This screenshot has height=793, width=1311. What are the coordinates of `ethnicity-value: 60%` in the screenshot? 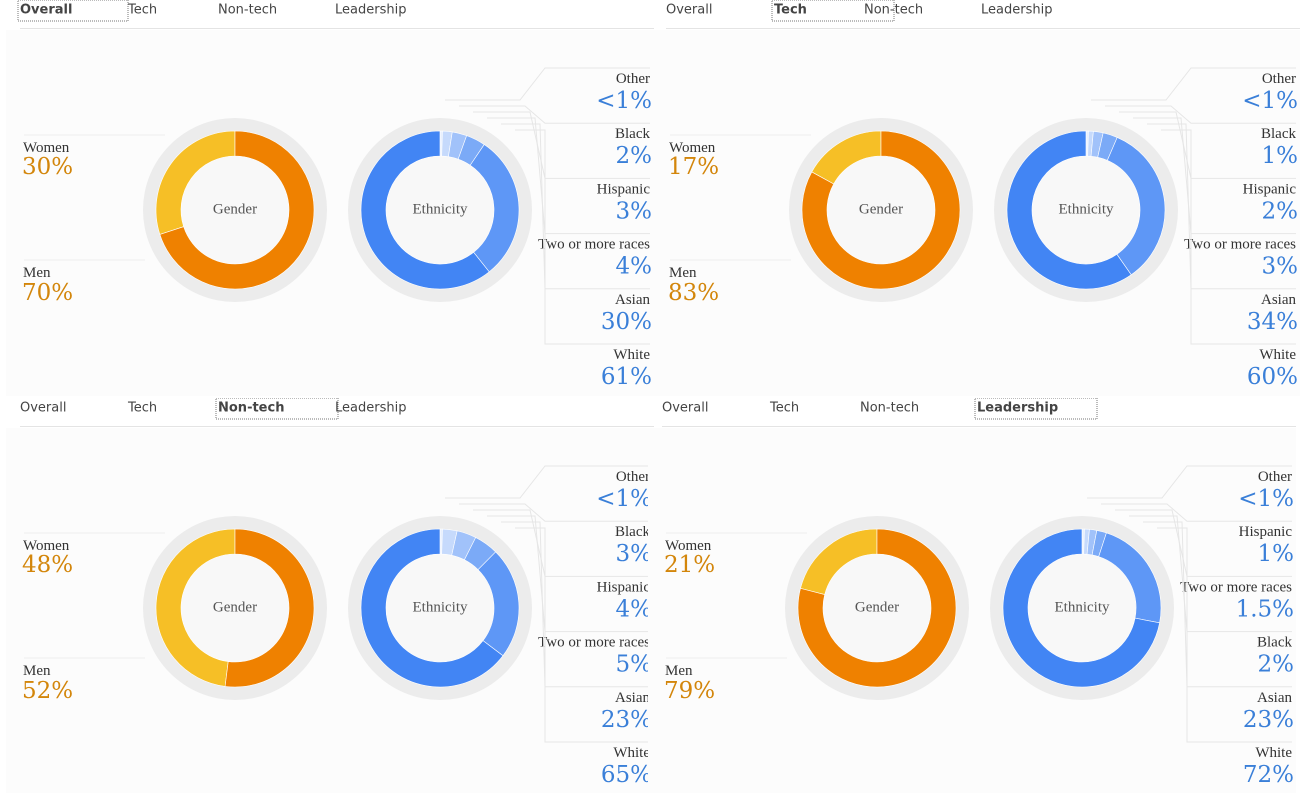 It's located at (1272, 377).